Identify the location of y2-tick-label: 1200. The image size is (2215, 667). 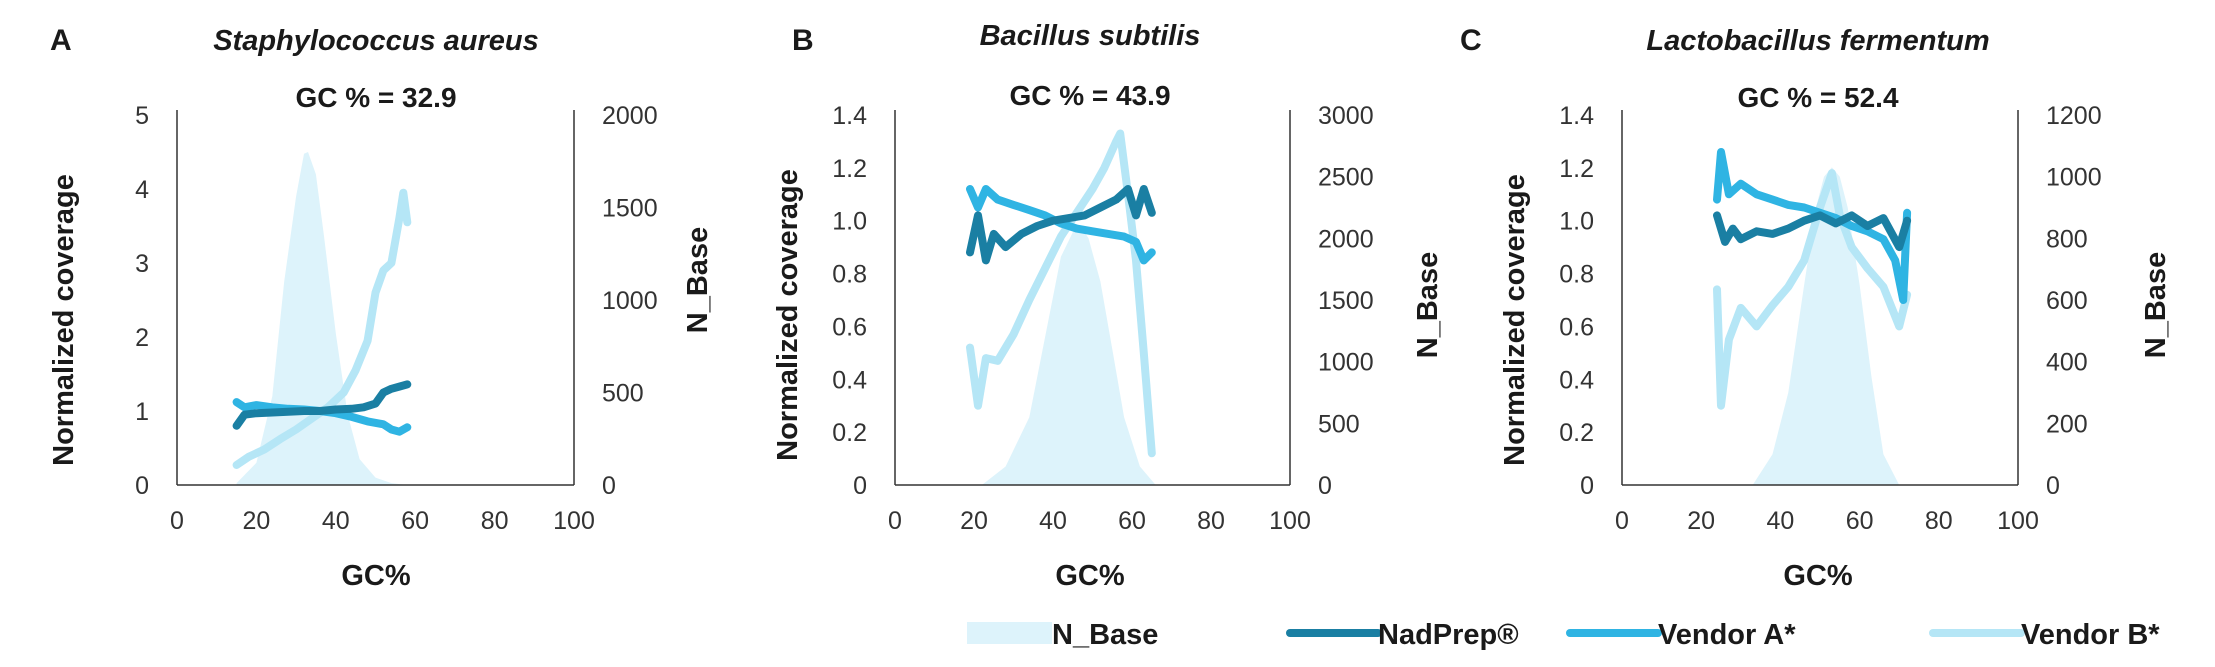
(2074, 116).